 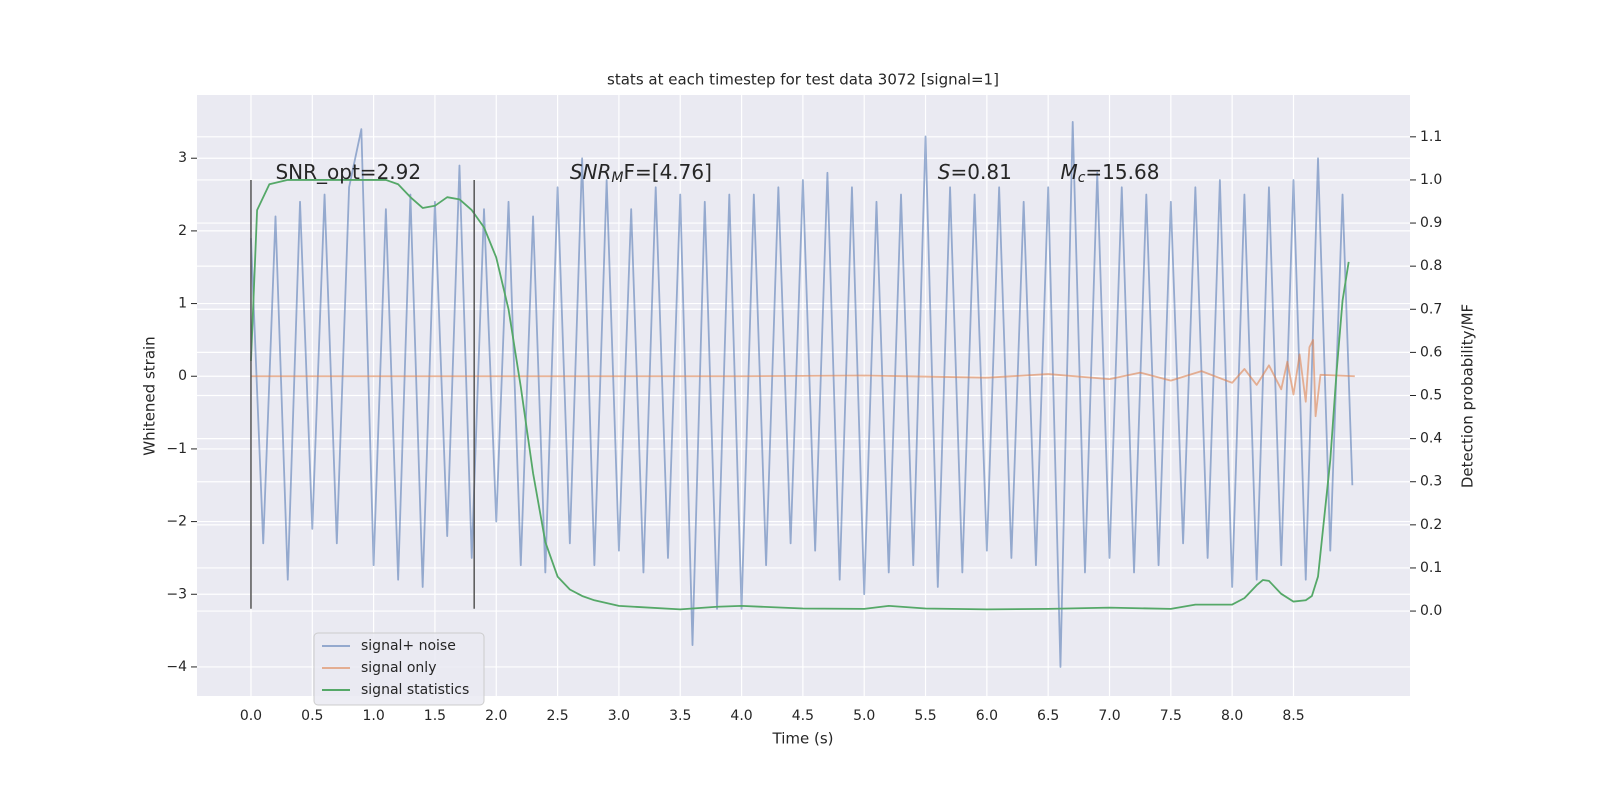 I want to click on y2-tick-label: 0.3, so click(x=1431, y=482).